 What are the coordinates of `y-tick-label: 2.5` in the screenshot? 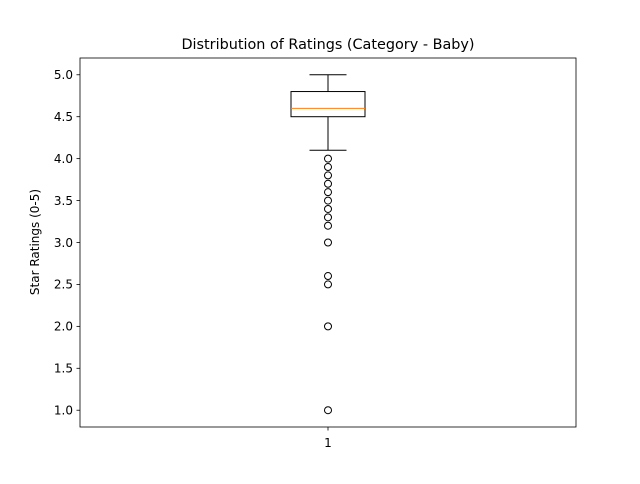 It's located at (63, 285).